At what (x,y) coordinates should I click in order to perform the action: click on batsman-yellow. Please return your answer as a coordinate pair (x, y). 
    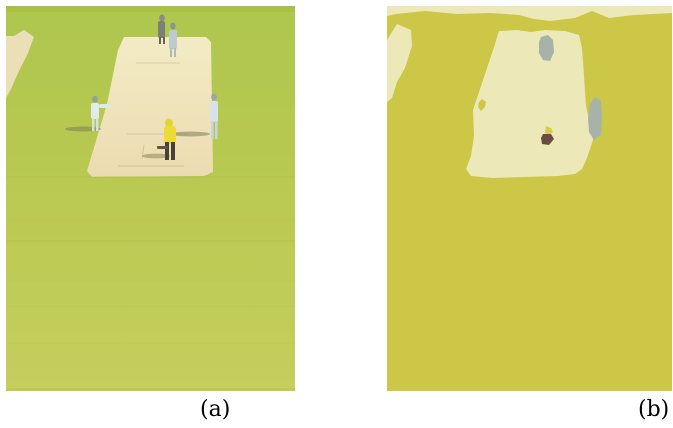
    Looking at the image, I should click on (166, 139).